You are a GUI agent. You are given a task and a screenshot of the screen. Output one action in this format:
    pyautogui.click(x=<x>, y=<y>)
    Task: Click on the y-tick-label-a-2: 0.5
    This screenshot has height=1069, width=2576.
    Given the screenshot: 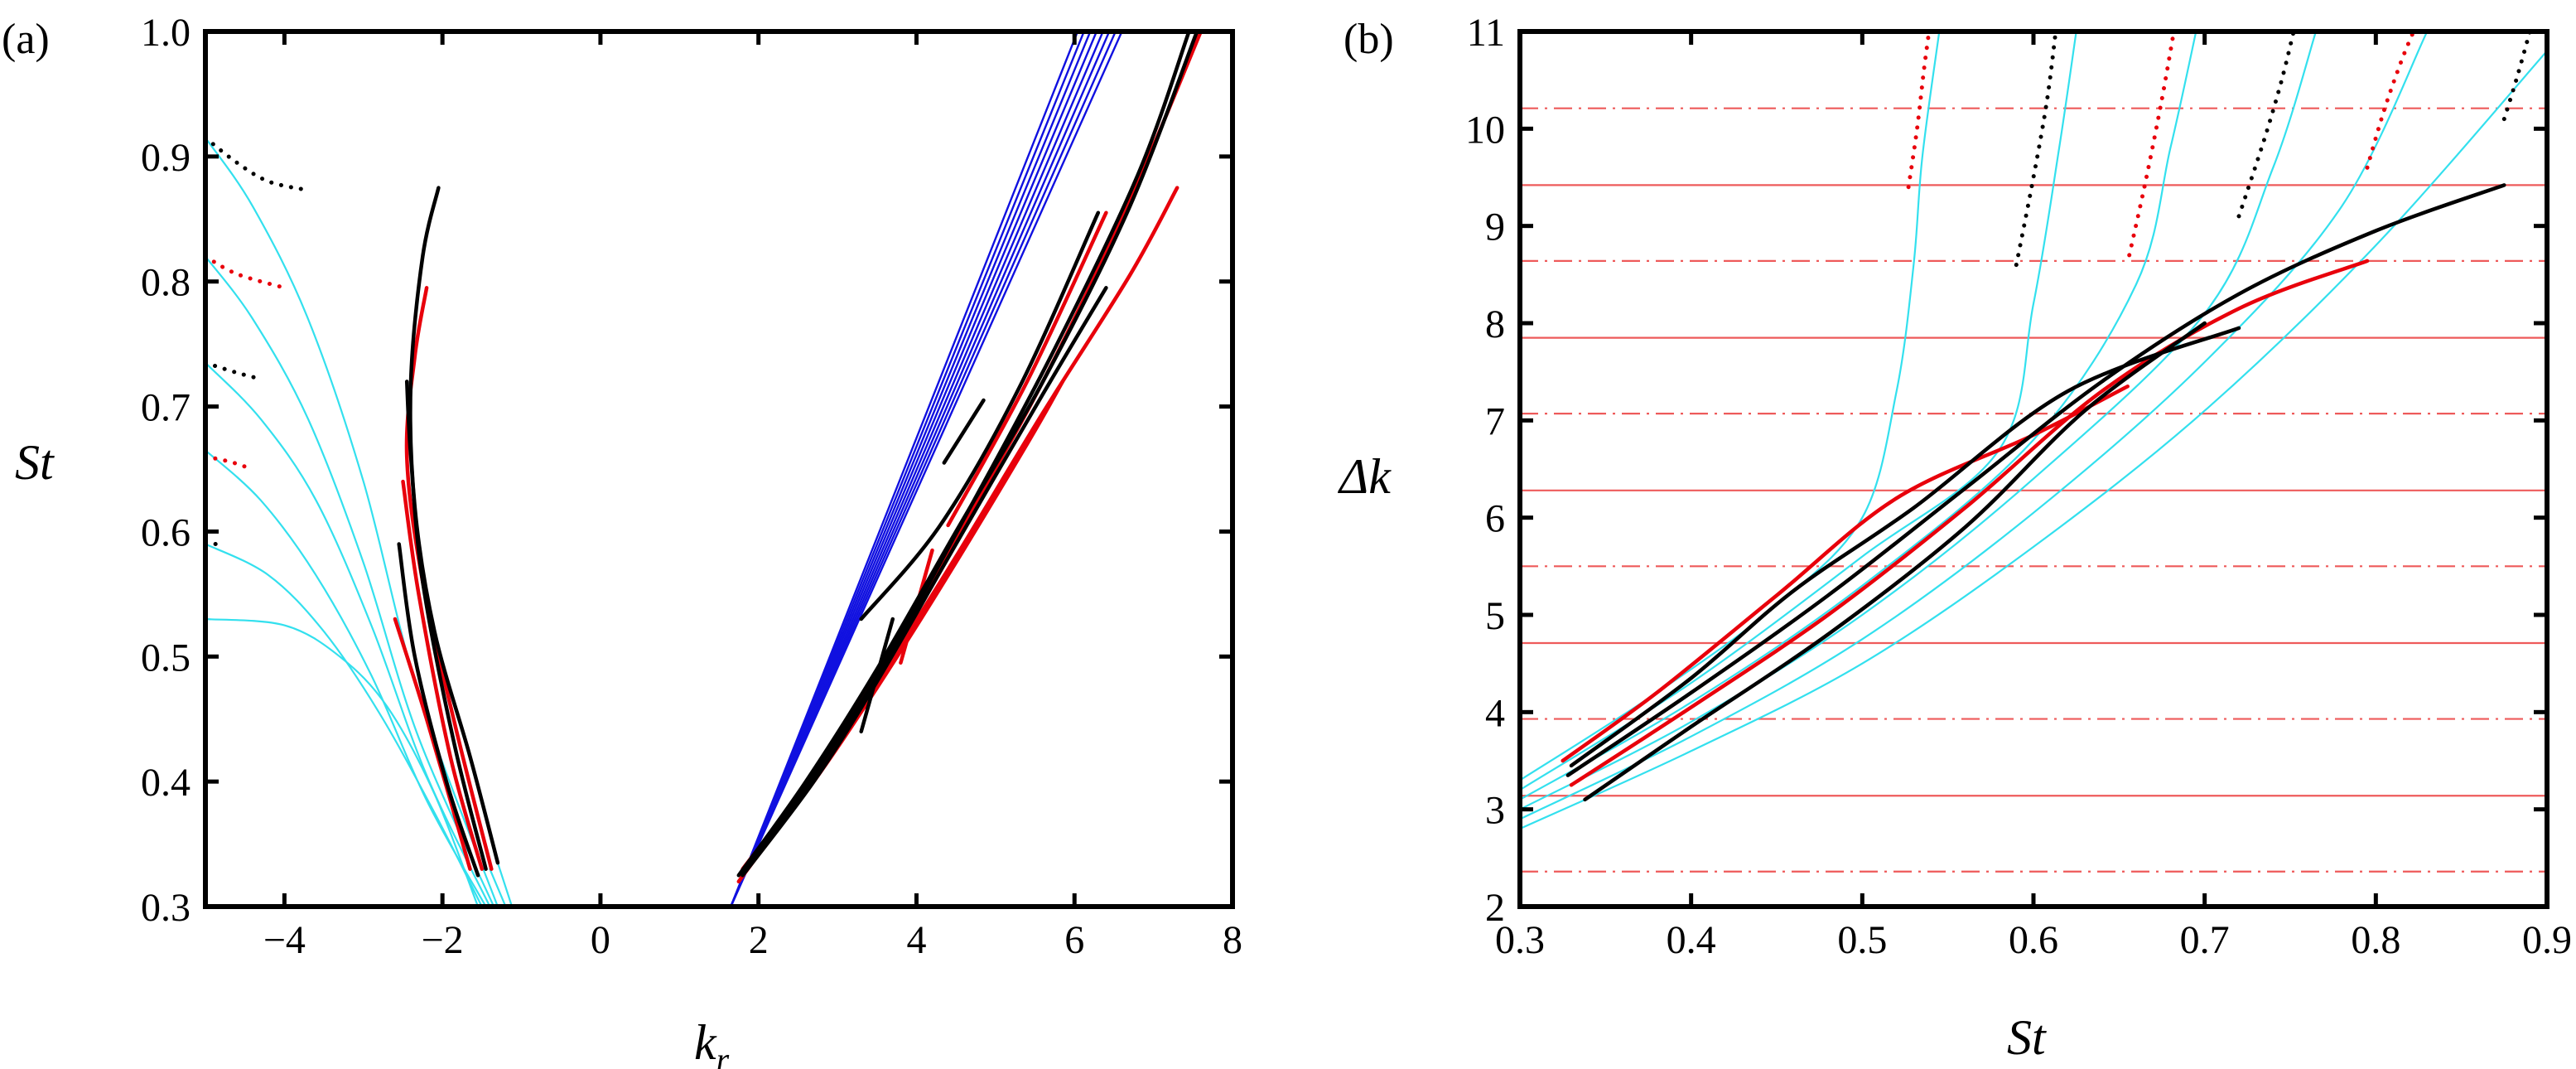 What is the action you would take?
    pyautogui.click(x=166, y=658)
    